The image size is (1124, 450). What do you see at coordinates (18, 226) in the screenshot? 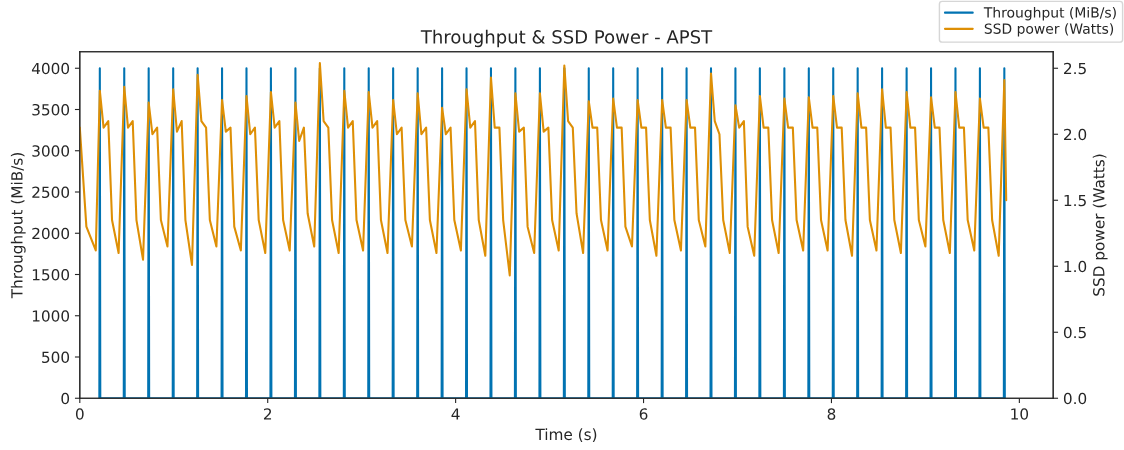
I see `y-axis-title: Throughput (MiB/s)` at bounding box center [18, 226].